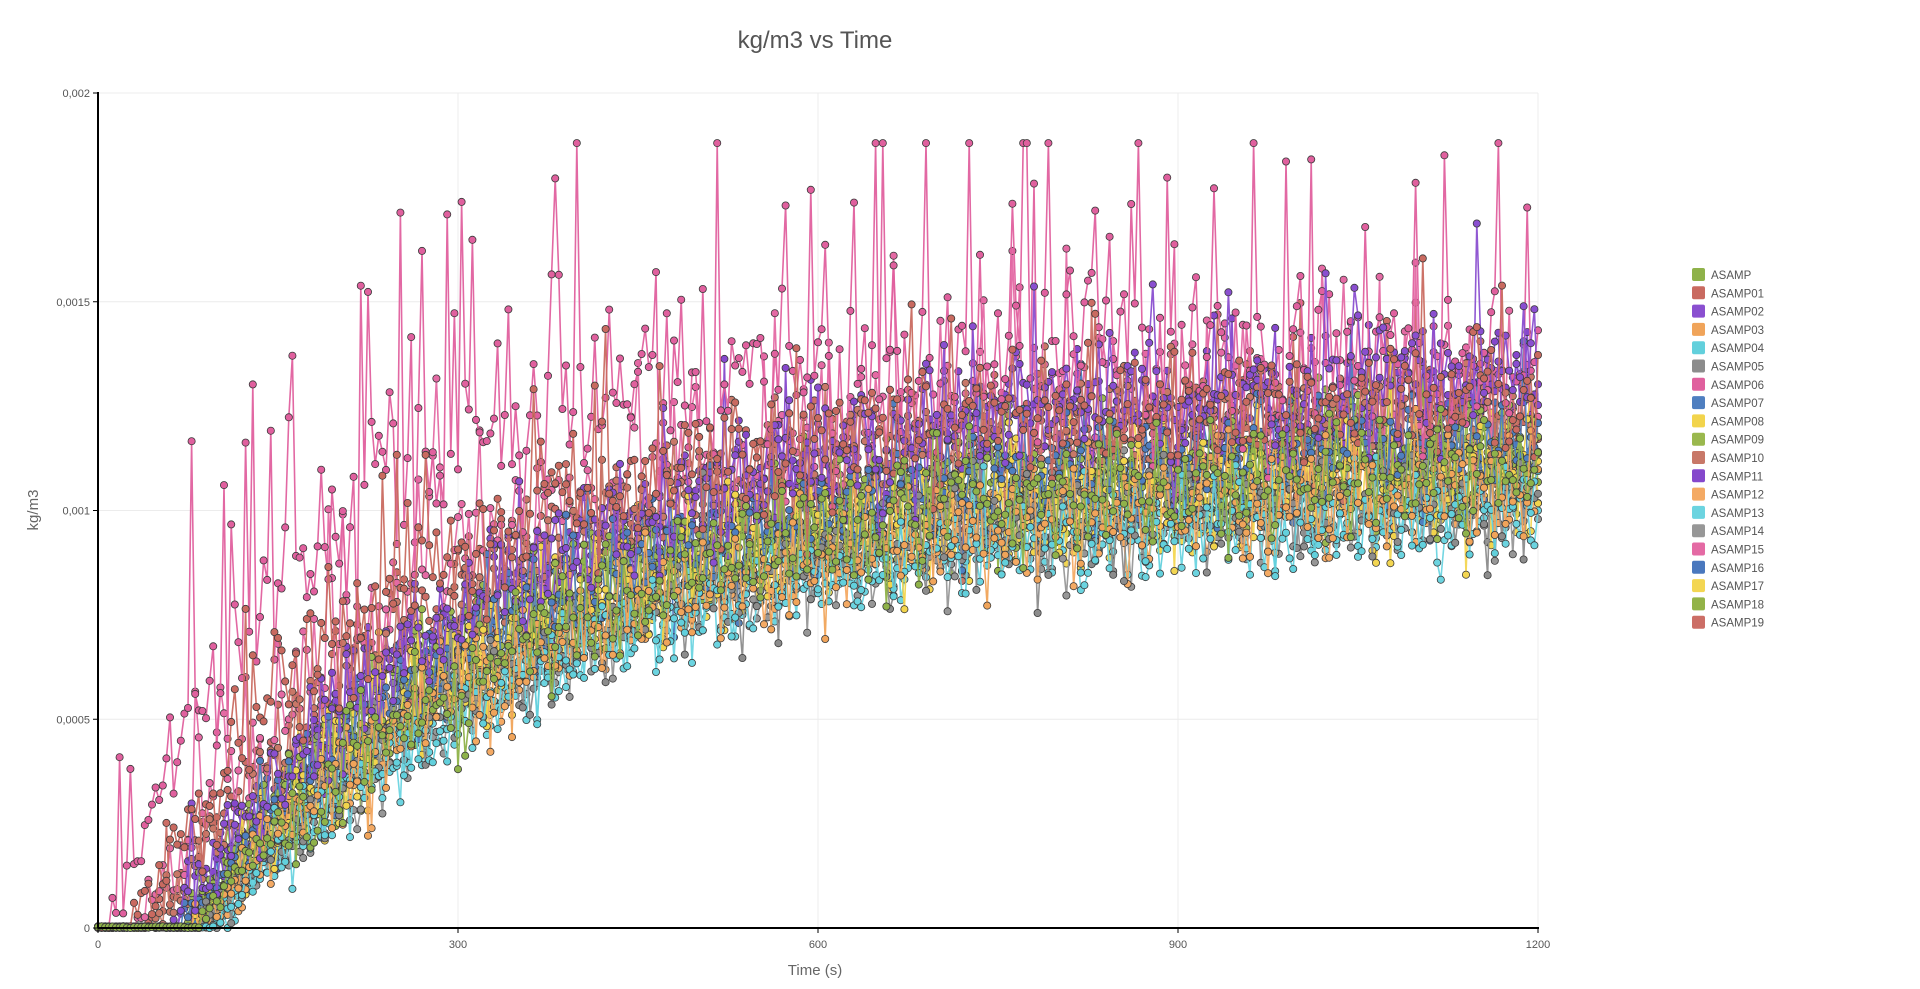 This screenshot has width=1920, height=989. I want to click on chart-title: kg/m3 vs Time, so click(815, 40).